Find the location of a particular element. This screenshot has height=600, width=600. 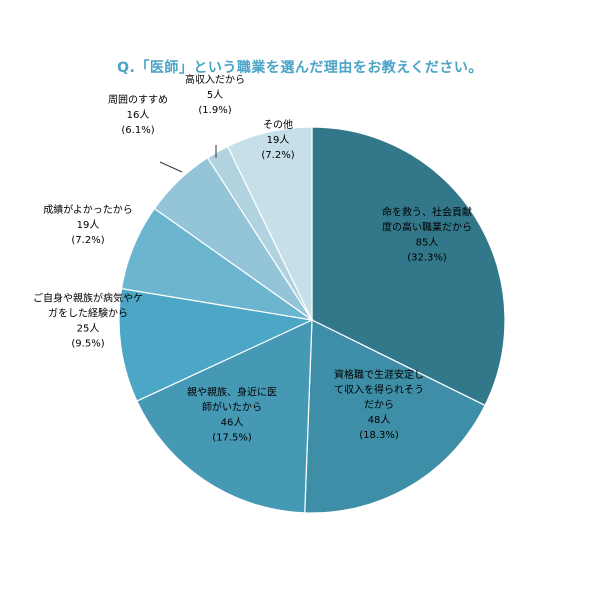

slice-label-5: 周囲のすすめ 16人(6.1%) is located at coordinates (138, 115).